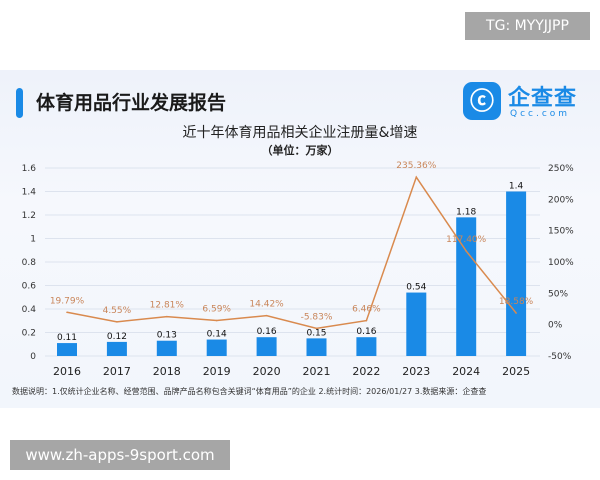 Image resolution: width=600 pixels, height=480 pixels. Describe the element at coordinates (516, 302) in the screenshot. I see `growth-label: 18.58%` at that location.